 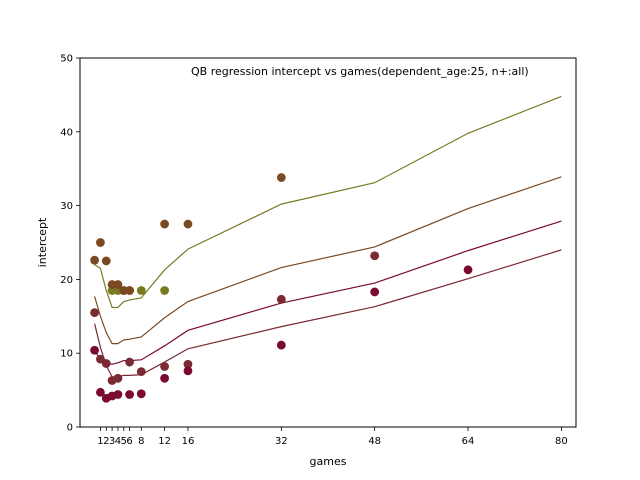 What do you see at coordinates (188, 441) in the screenshot?
I see `x-tick-label: 16` at bounding box center [188, 441].